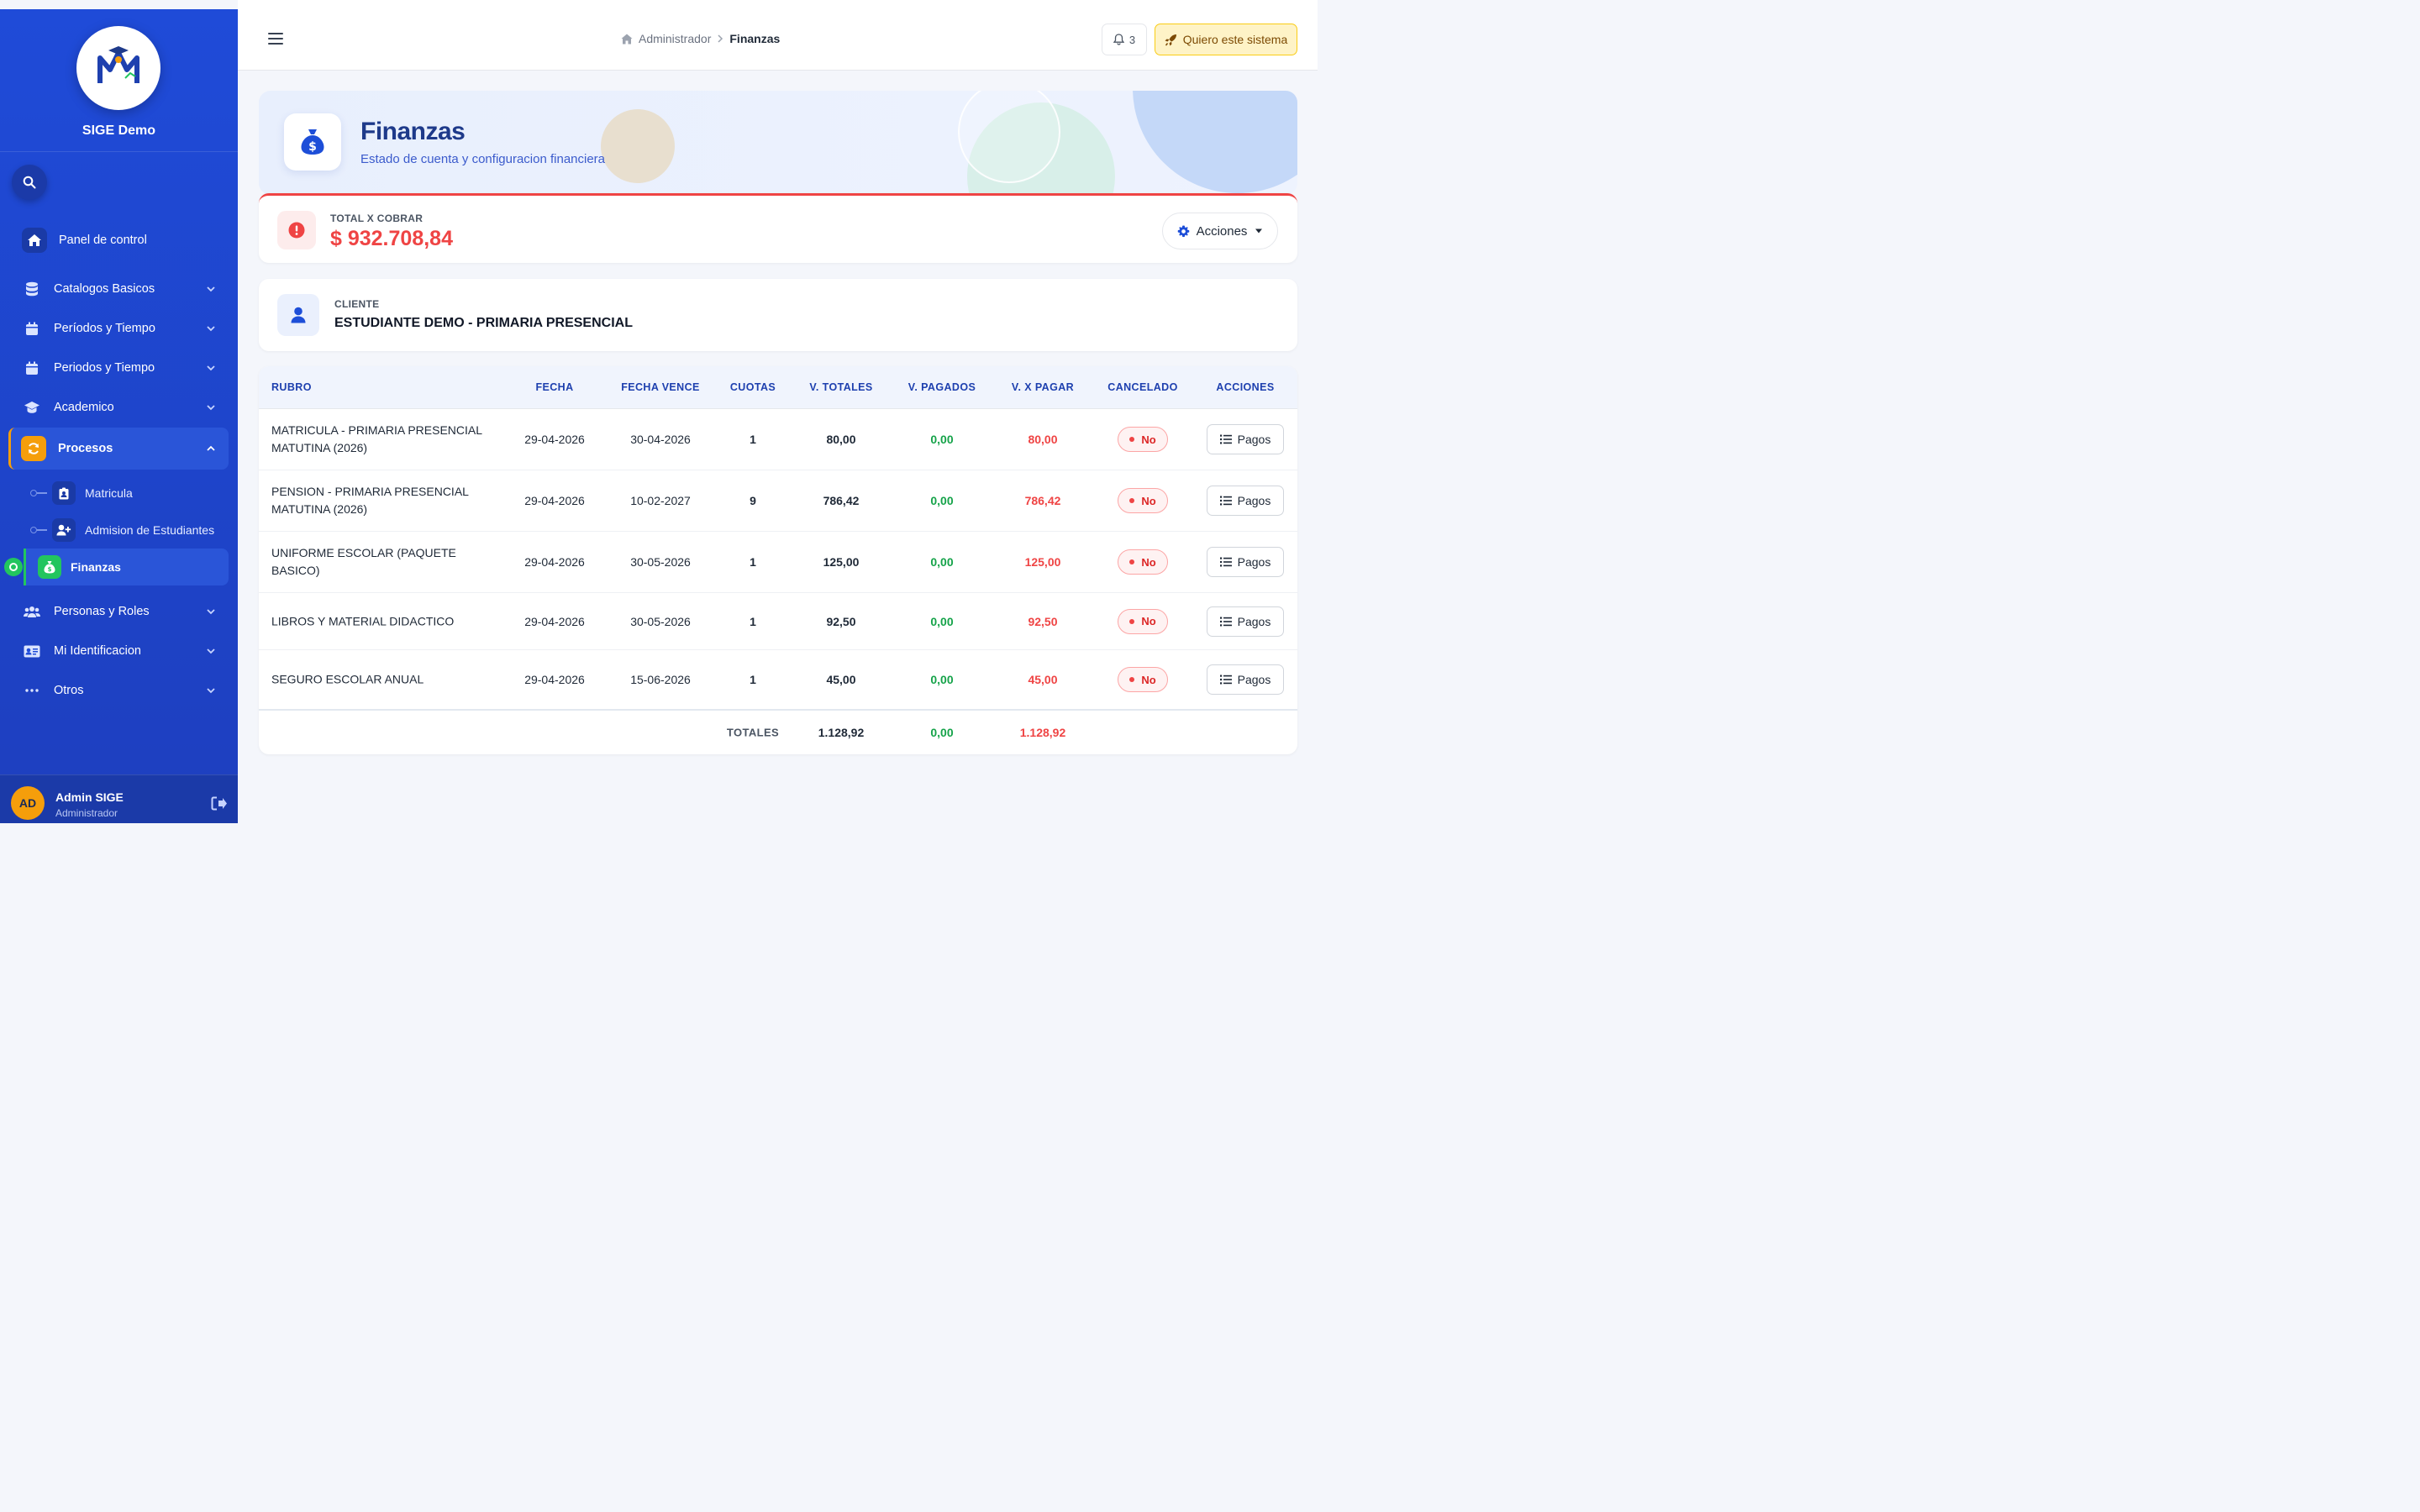 The height and width of the screenshot is (1512, 2420). Describe the element at coordinates (85, 448) in the screenshot. I see `sidebar-item-label: Procesos` at that location.